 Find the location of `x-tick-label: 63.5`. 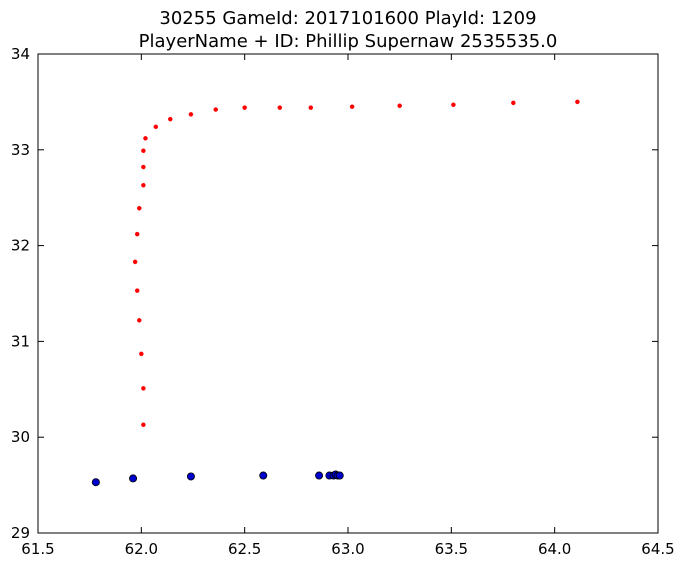

x-tick-label: 63.5 is located at coordinates (451, 549).